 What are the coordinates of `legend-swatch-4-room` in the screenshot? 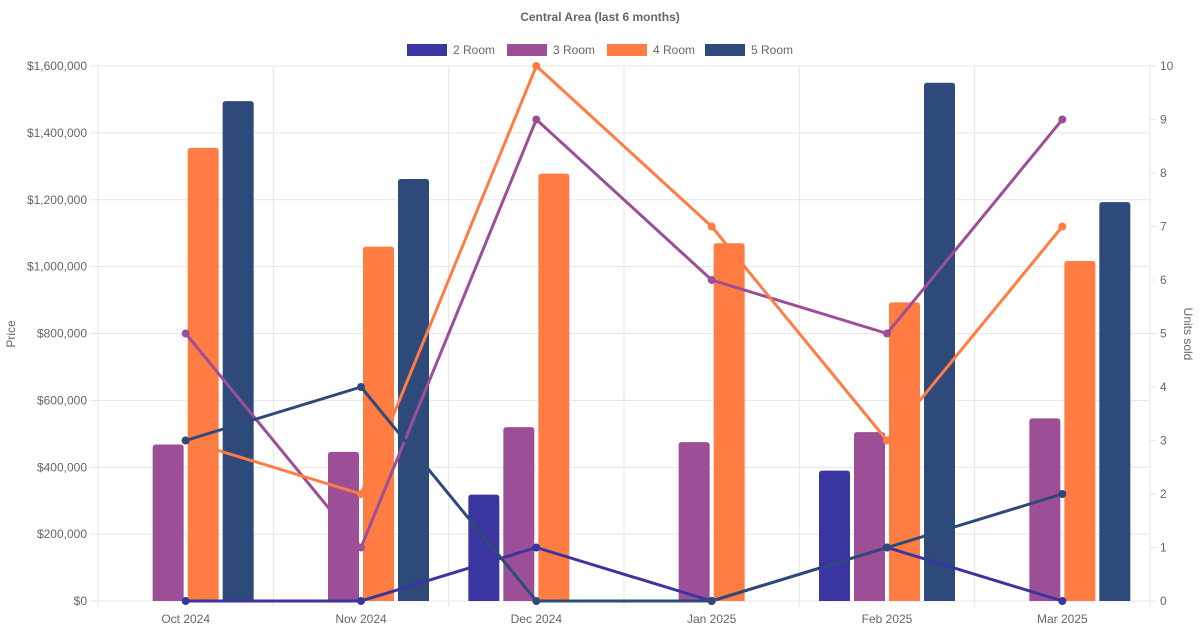 It's located at (627, 50).